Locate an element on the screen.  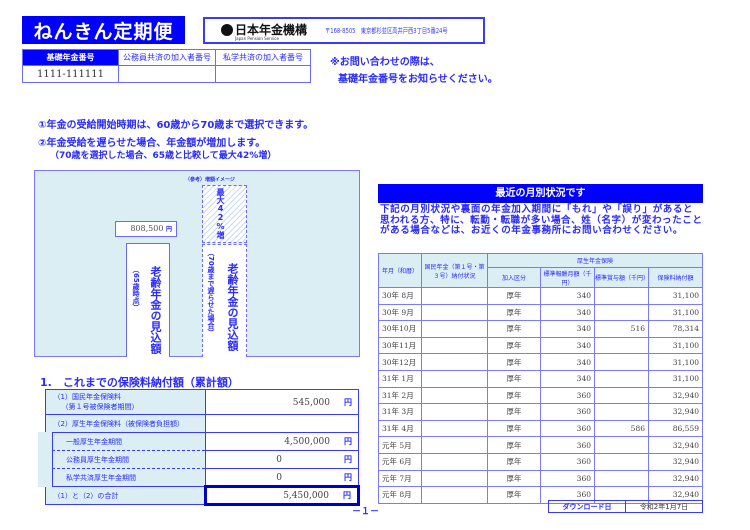
payment-value: 545,000 円 is located at coordinates (281, 402).